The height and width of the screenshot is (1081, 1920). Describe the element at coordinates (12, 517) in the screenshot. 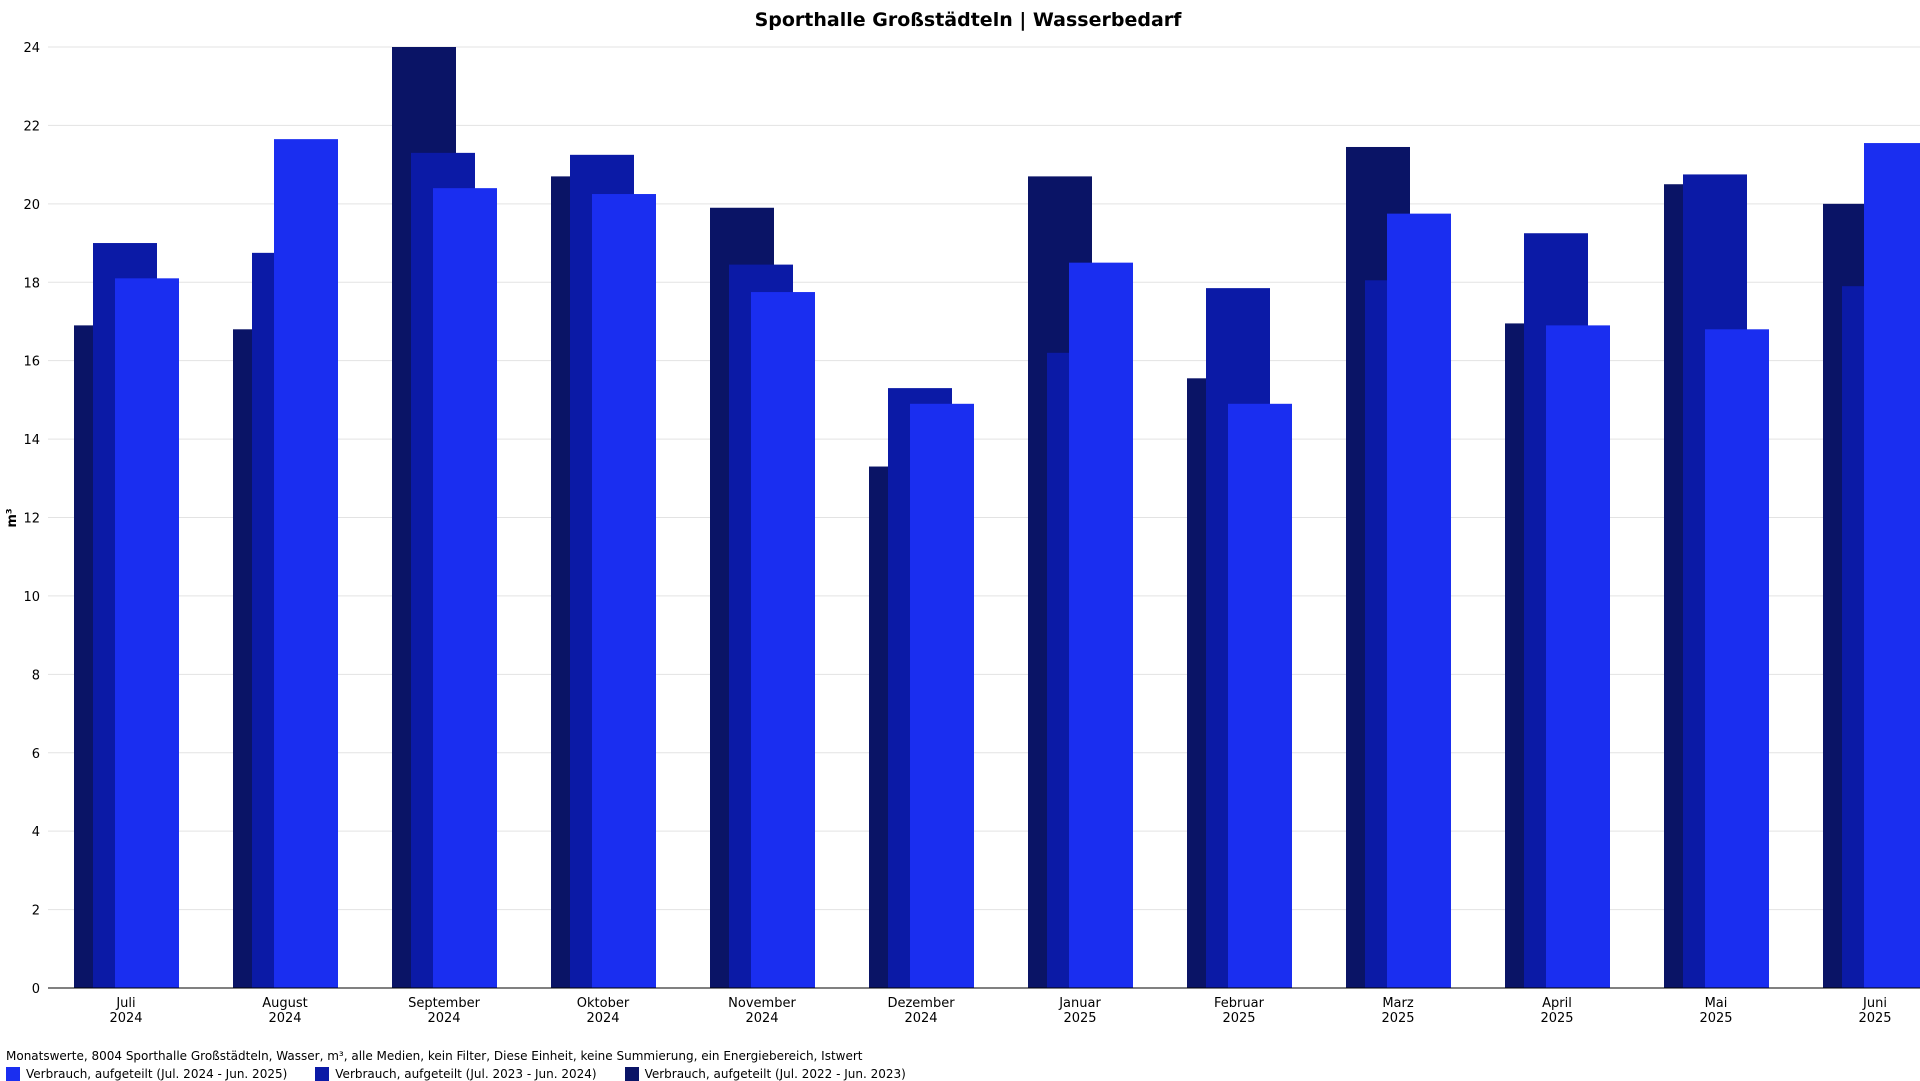

I see `y-axis-label: m³` at that location.